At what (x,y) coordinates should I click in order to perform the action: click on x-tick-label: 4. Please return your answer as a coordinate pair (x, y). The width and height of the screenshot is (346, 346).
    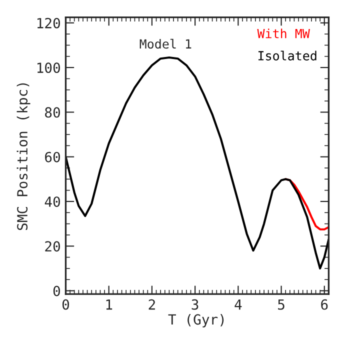
    Looking at the image, I should click on (238, 304).